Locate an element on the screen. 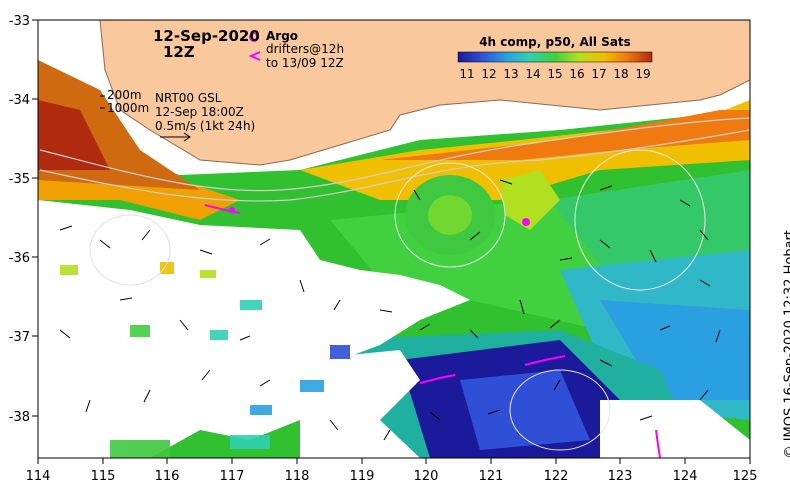 This screenshot has height=492, width=790. x-tick-label: 122 is located at coordinates (556, 476).